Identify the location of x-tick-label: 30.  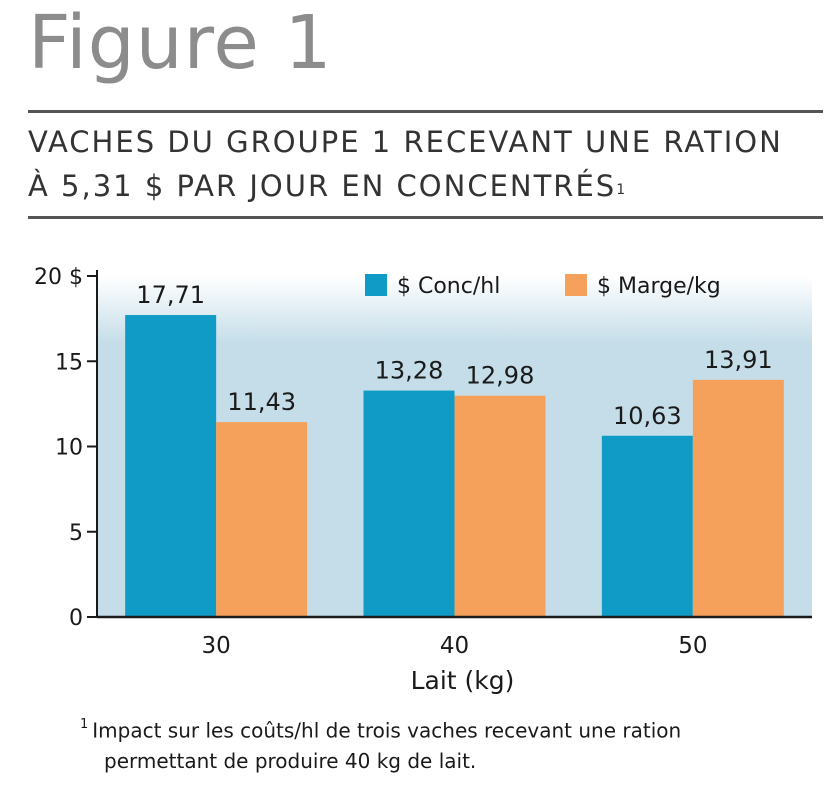
(216, 646).